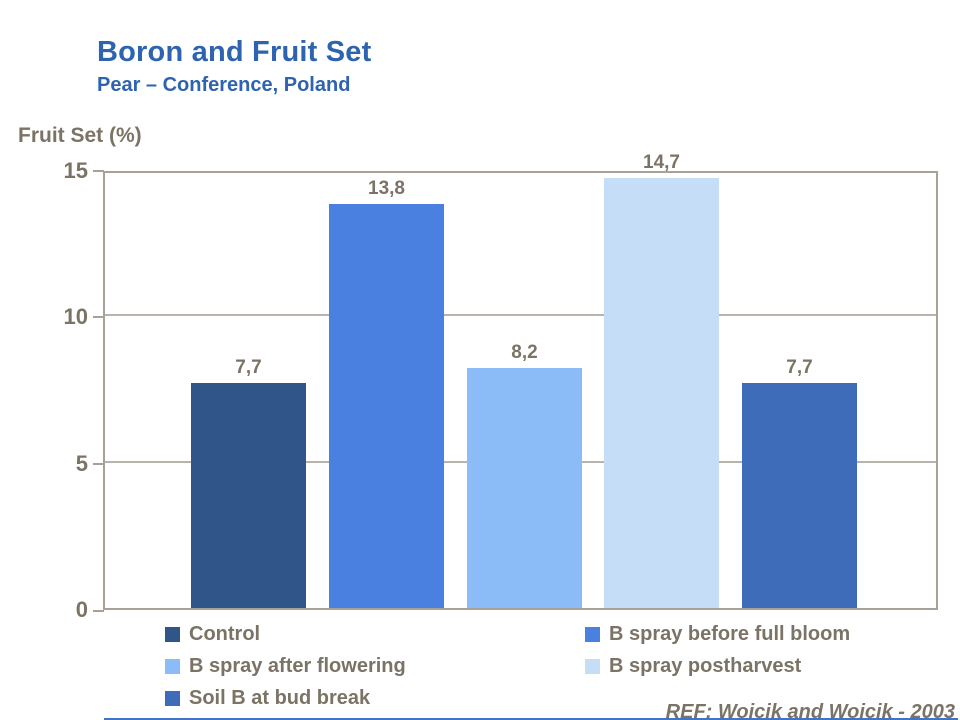 This screenshot has width=960, height=720. What do you see at coordinates (661, 162) in the screenshot?
I see `bar-value-label: 14,7` at bounding box center [661, 162].